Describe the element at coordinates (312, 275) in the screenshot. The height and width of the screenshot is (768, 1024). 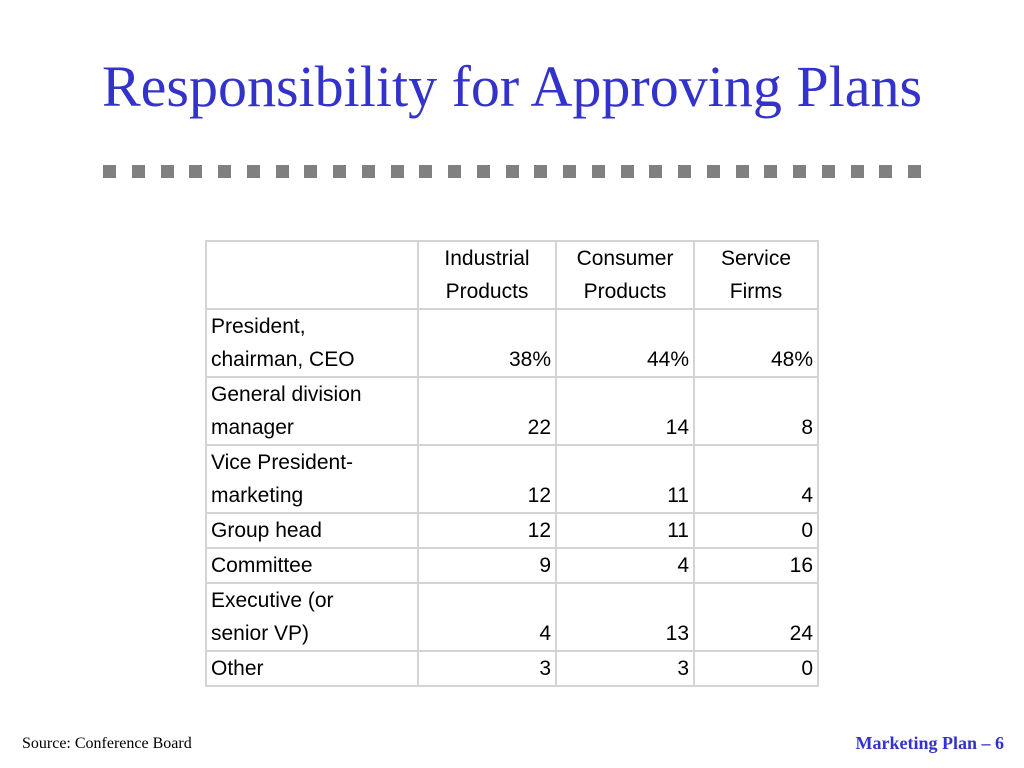
I see `header-cell-empty` at that location.